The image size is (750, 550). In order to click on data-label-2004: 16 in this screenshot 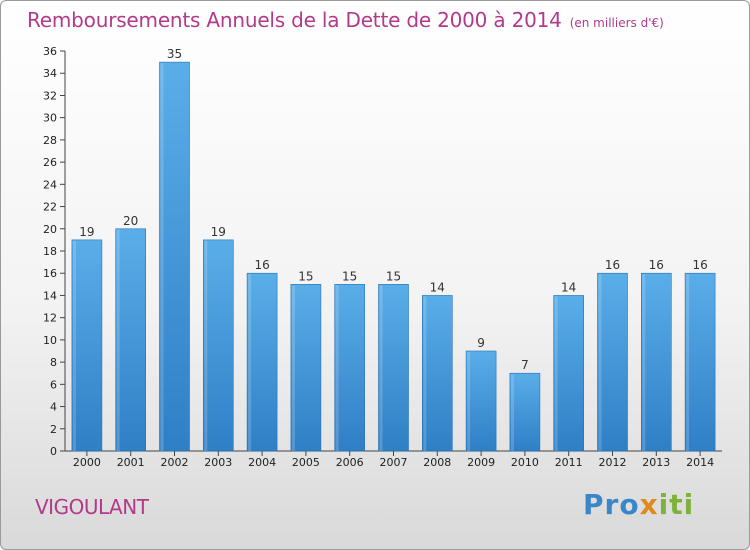, I will do `click(261, 265)`.